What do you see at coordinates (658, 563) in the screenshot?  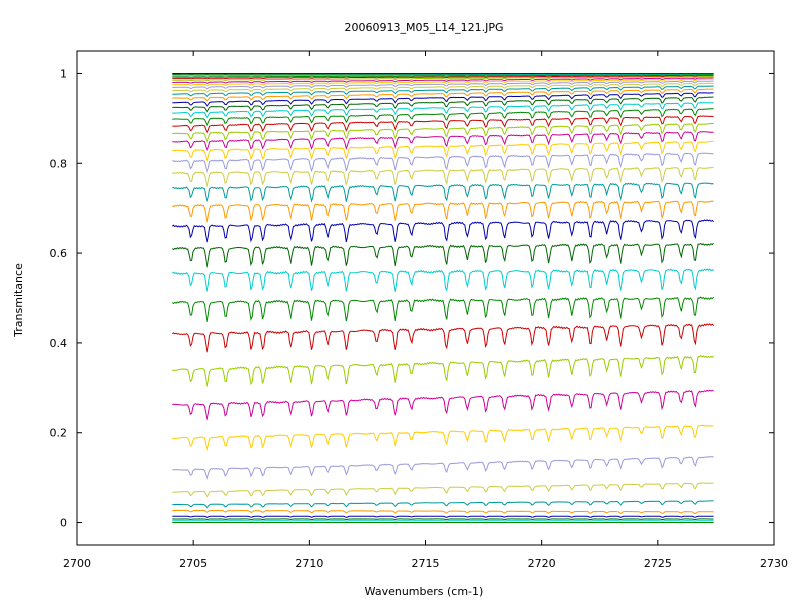 I see `x-tick-label: 2725` at bounding box center [658, 563].